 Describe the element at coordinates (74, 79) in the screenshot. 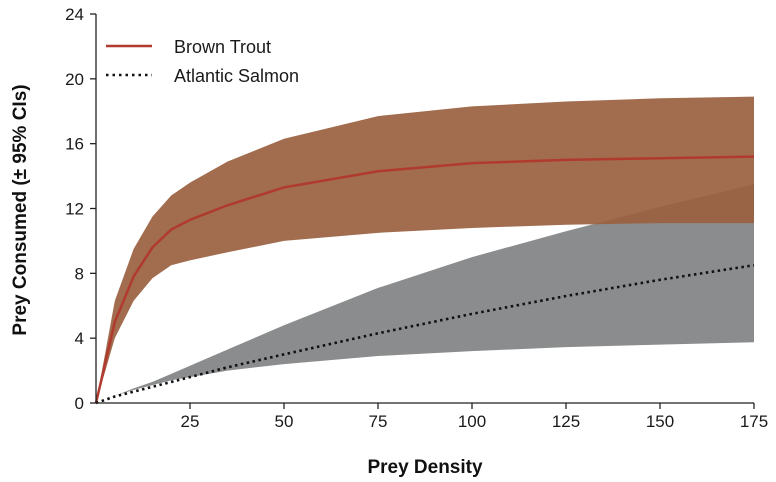

I see `y-tick-label: 20` at that location.